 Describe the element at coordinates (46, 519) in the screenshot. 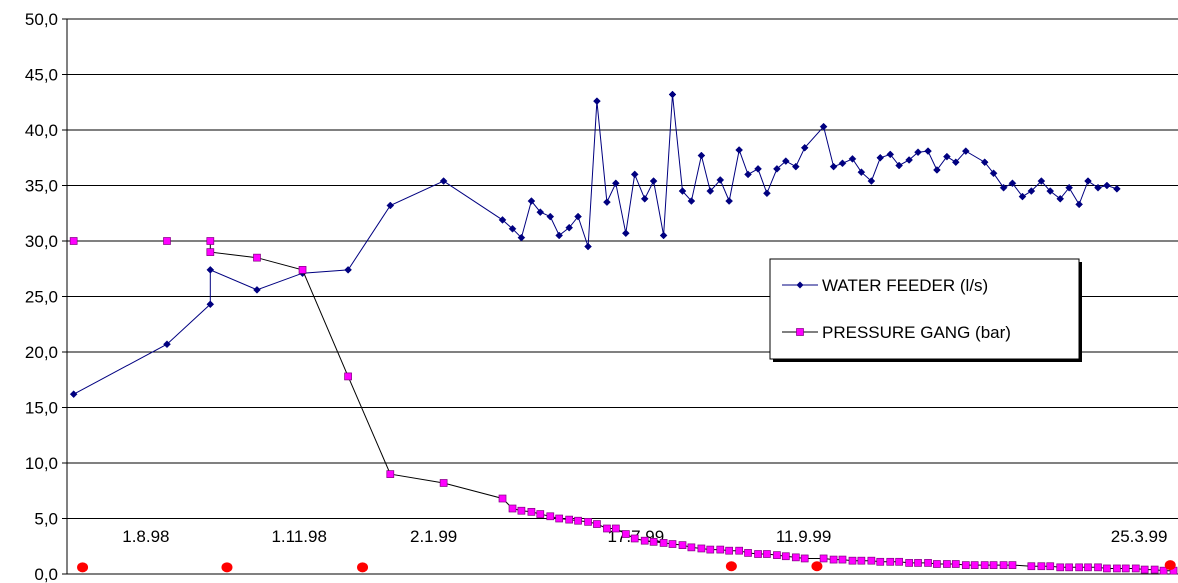

I see `y-tick-label: 5,0` at that location.